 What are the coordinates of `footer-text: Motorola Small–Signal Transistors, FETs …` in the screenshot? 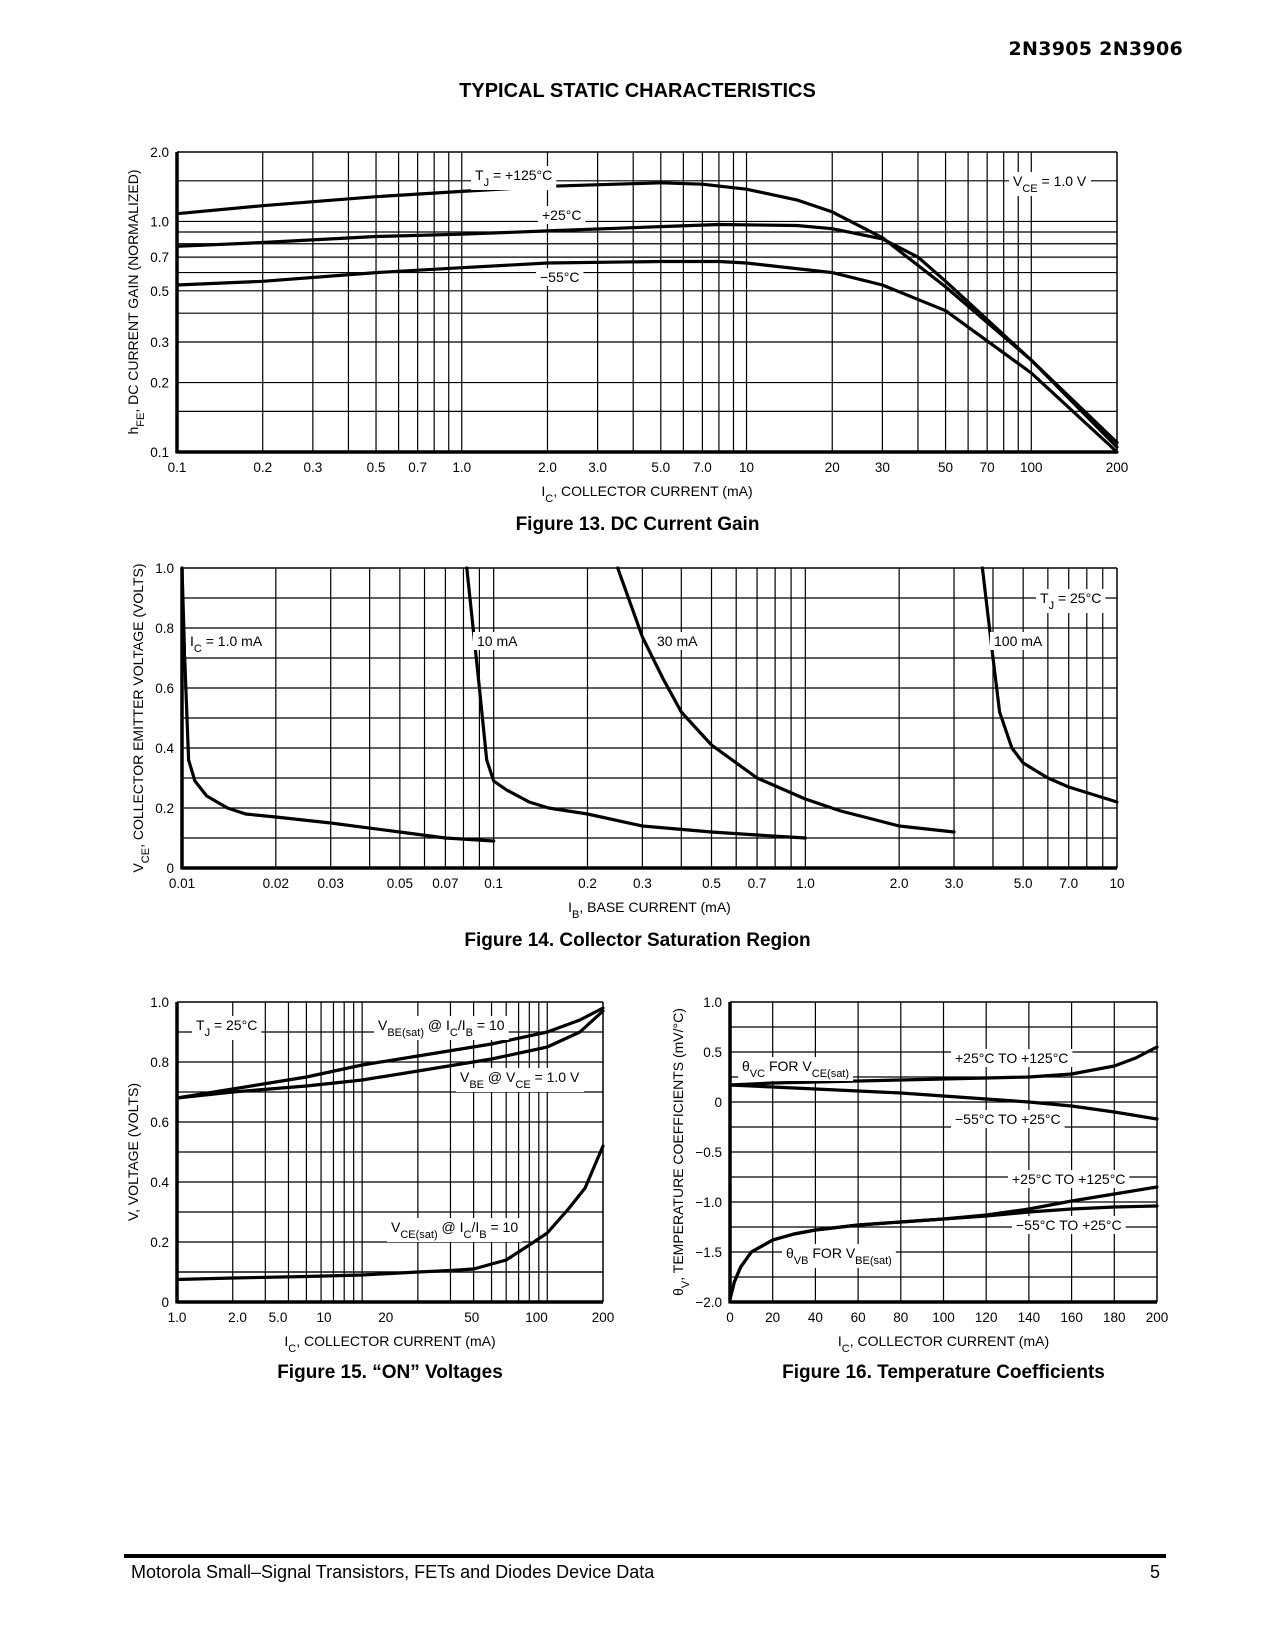 It's located at (393, 1572).